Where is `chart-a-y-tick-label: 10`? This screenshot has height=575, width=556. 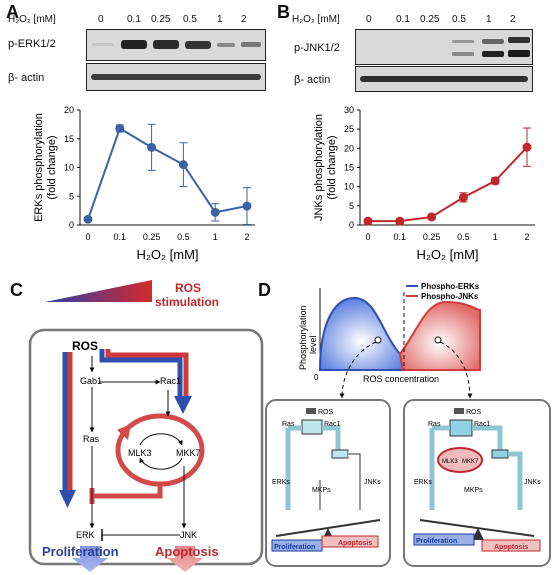
chart-a-y-tick-label: 10 is located at coordinates (69, 168).